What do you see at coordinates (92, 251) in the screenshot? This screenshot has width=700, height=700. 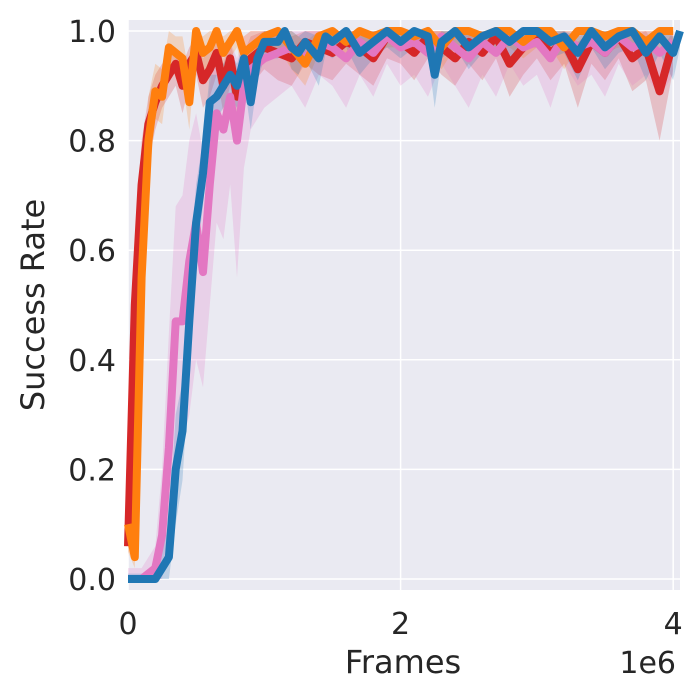 I see `y-tick-label: 0.6` at bounding box center [92, 251].